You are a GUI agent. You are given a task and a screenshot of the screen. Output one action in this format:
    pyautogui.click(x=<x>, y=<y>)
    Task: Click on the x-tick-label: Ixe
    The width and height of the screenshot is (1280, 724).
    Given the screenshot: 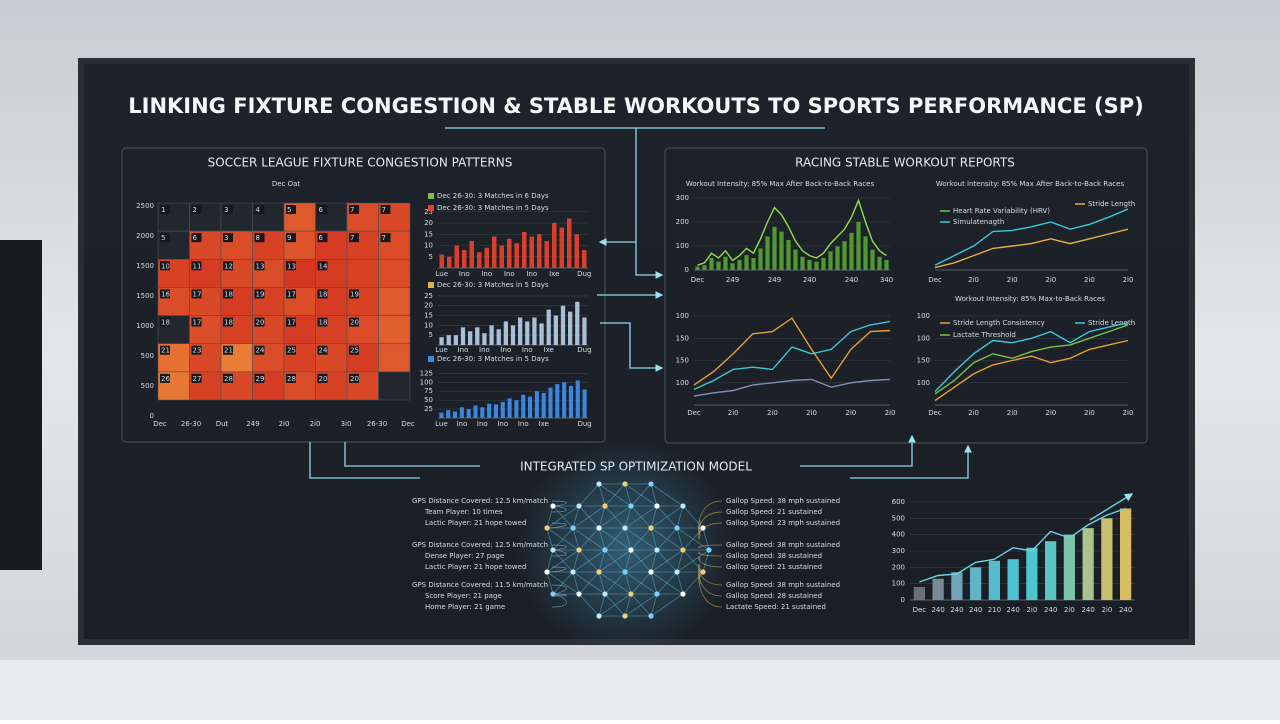 What is the action you would take?
    pyautogui.click(x=549, y=350)
    